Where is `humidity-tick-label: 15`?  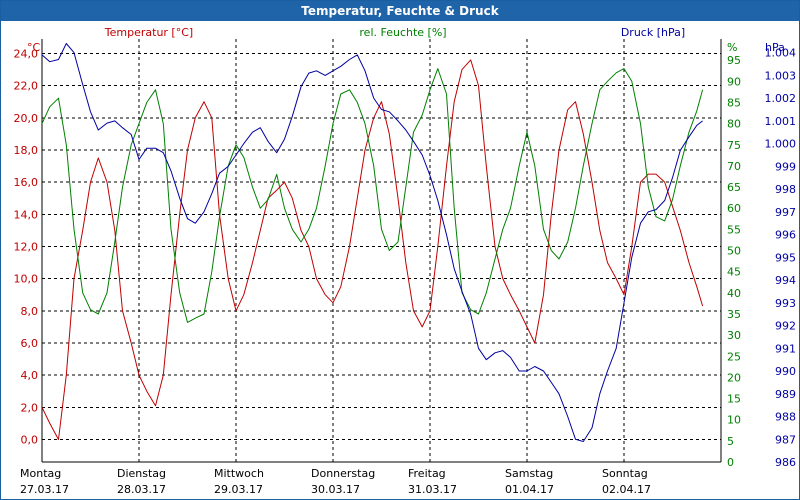
humidity-tick-label: 15 is located at coordinates (734, 399).